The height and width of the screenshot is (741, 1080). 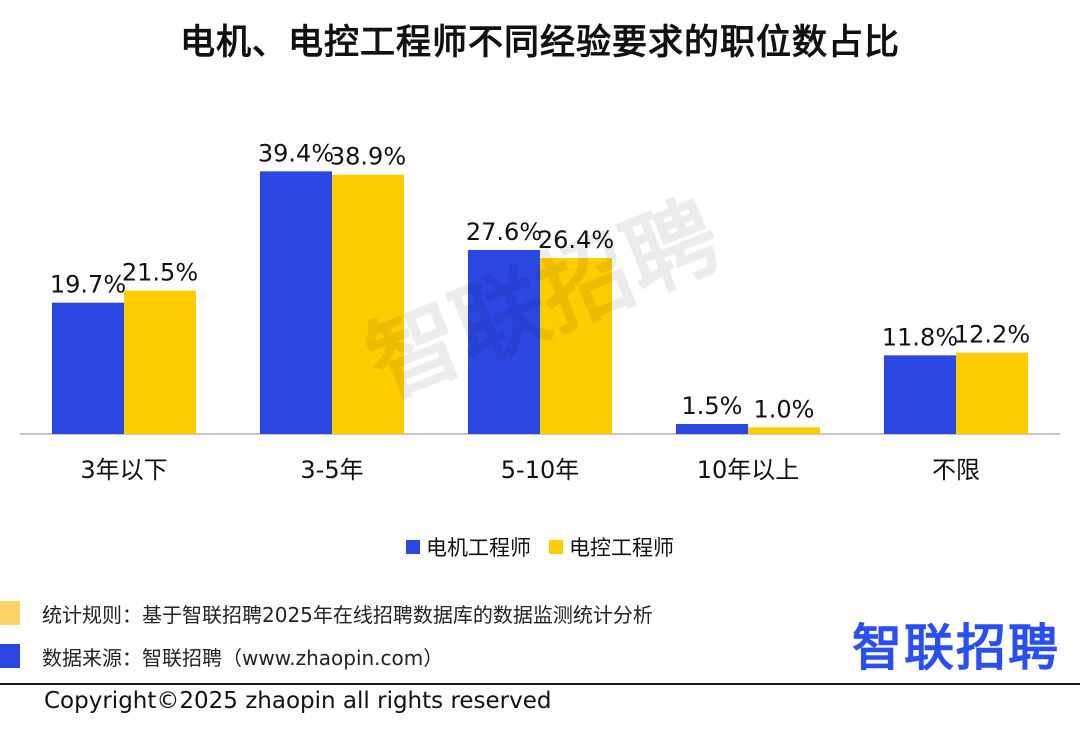 What do you see at coordinates (920, 337) in the screenshot?
I see `data-label-1-5: 11.8%` at bounding box center [920, 337].